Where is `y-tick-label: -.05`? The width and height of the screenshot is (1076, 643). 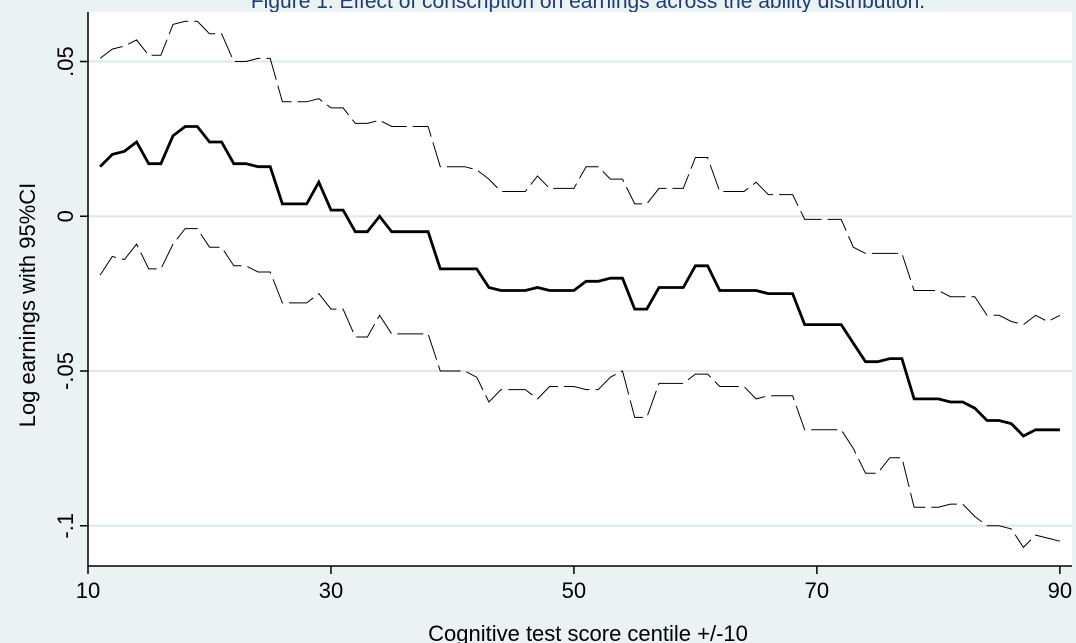
y-tick-label: -.05 is located at coordinates (65, 371).